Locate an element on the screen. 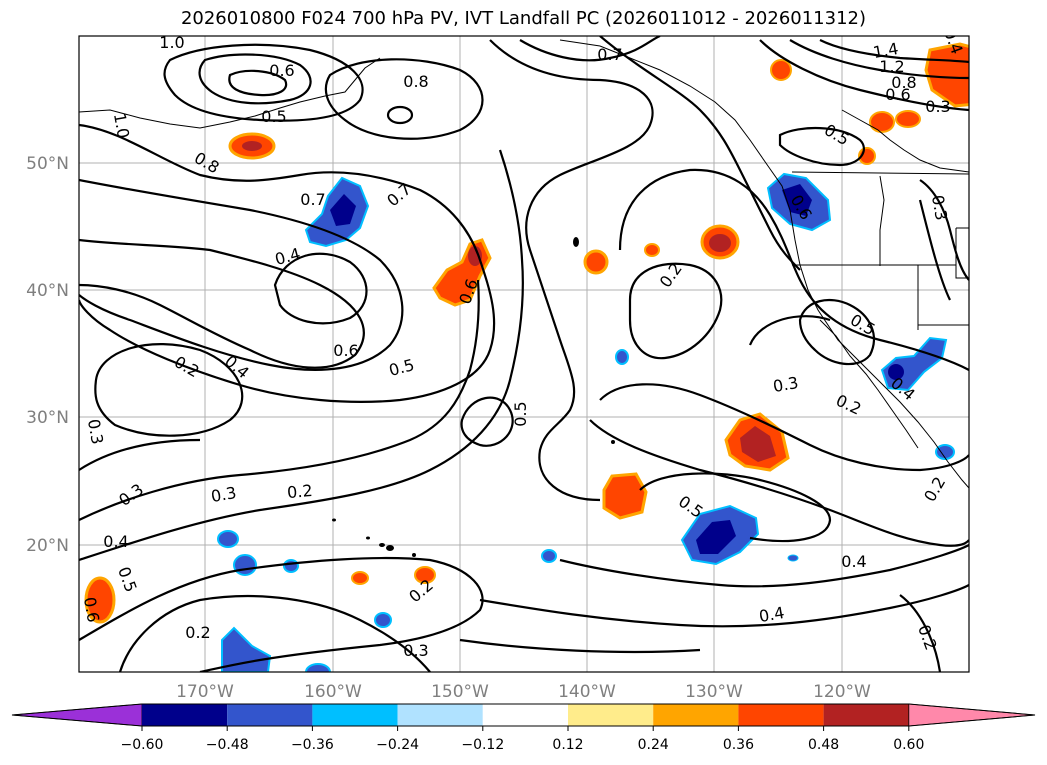  lon-label: 160°W is located at coordinates (333, 692).